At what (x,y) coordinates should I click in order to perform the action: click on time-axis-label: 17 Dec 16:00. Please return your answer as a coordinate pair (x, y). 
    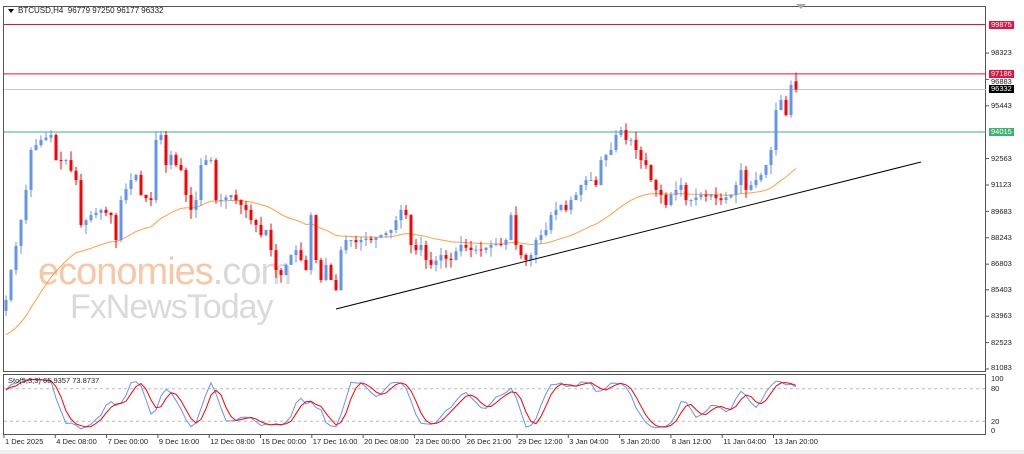
    Looking at the image, I should click on (335, 441).